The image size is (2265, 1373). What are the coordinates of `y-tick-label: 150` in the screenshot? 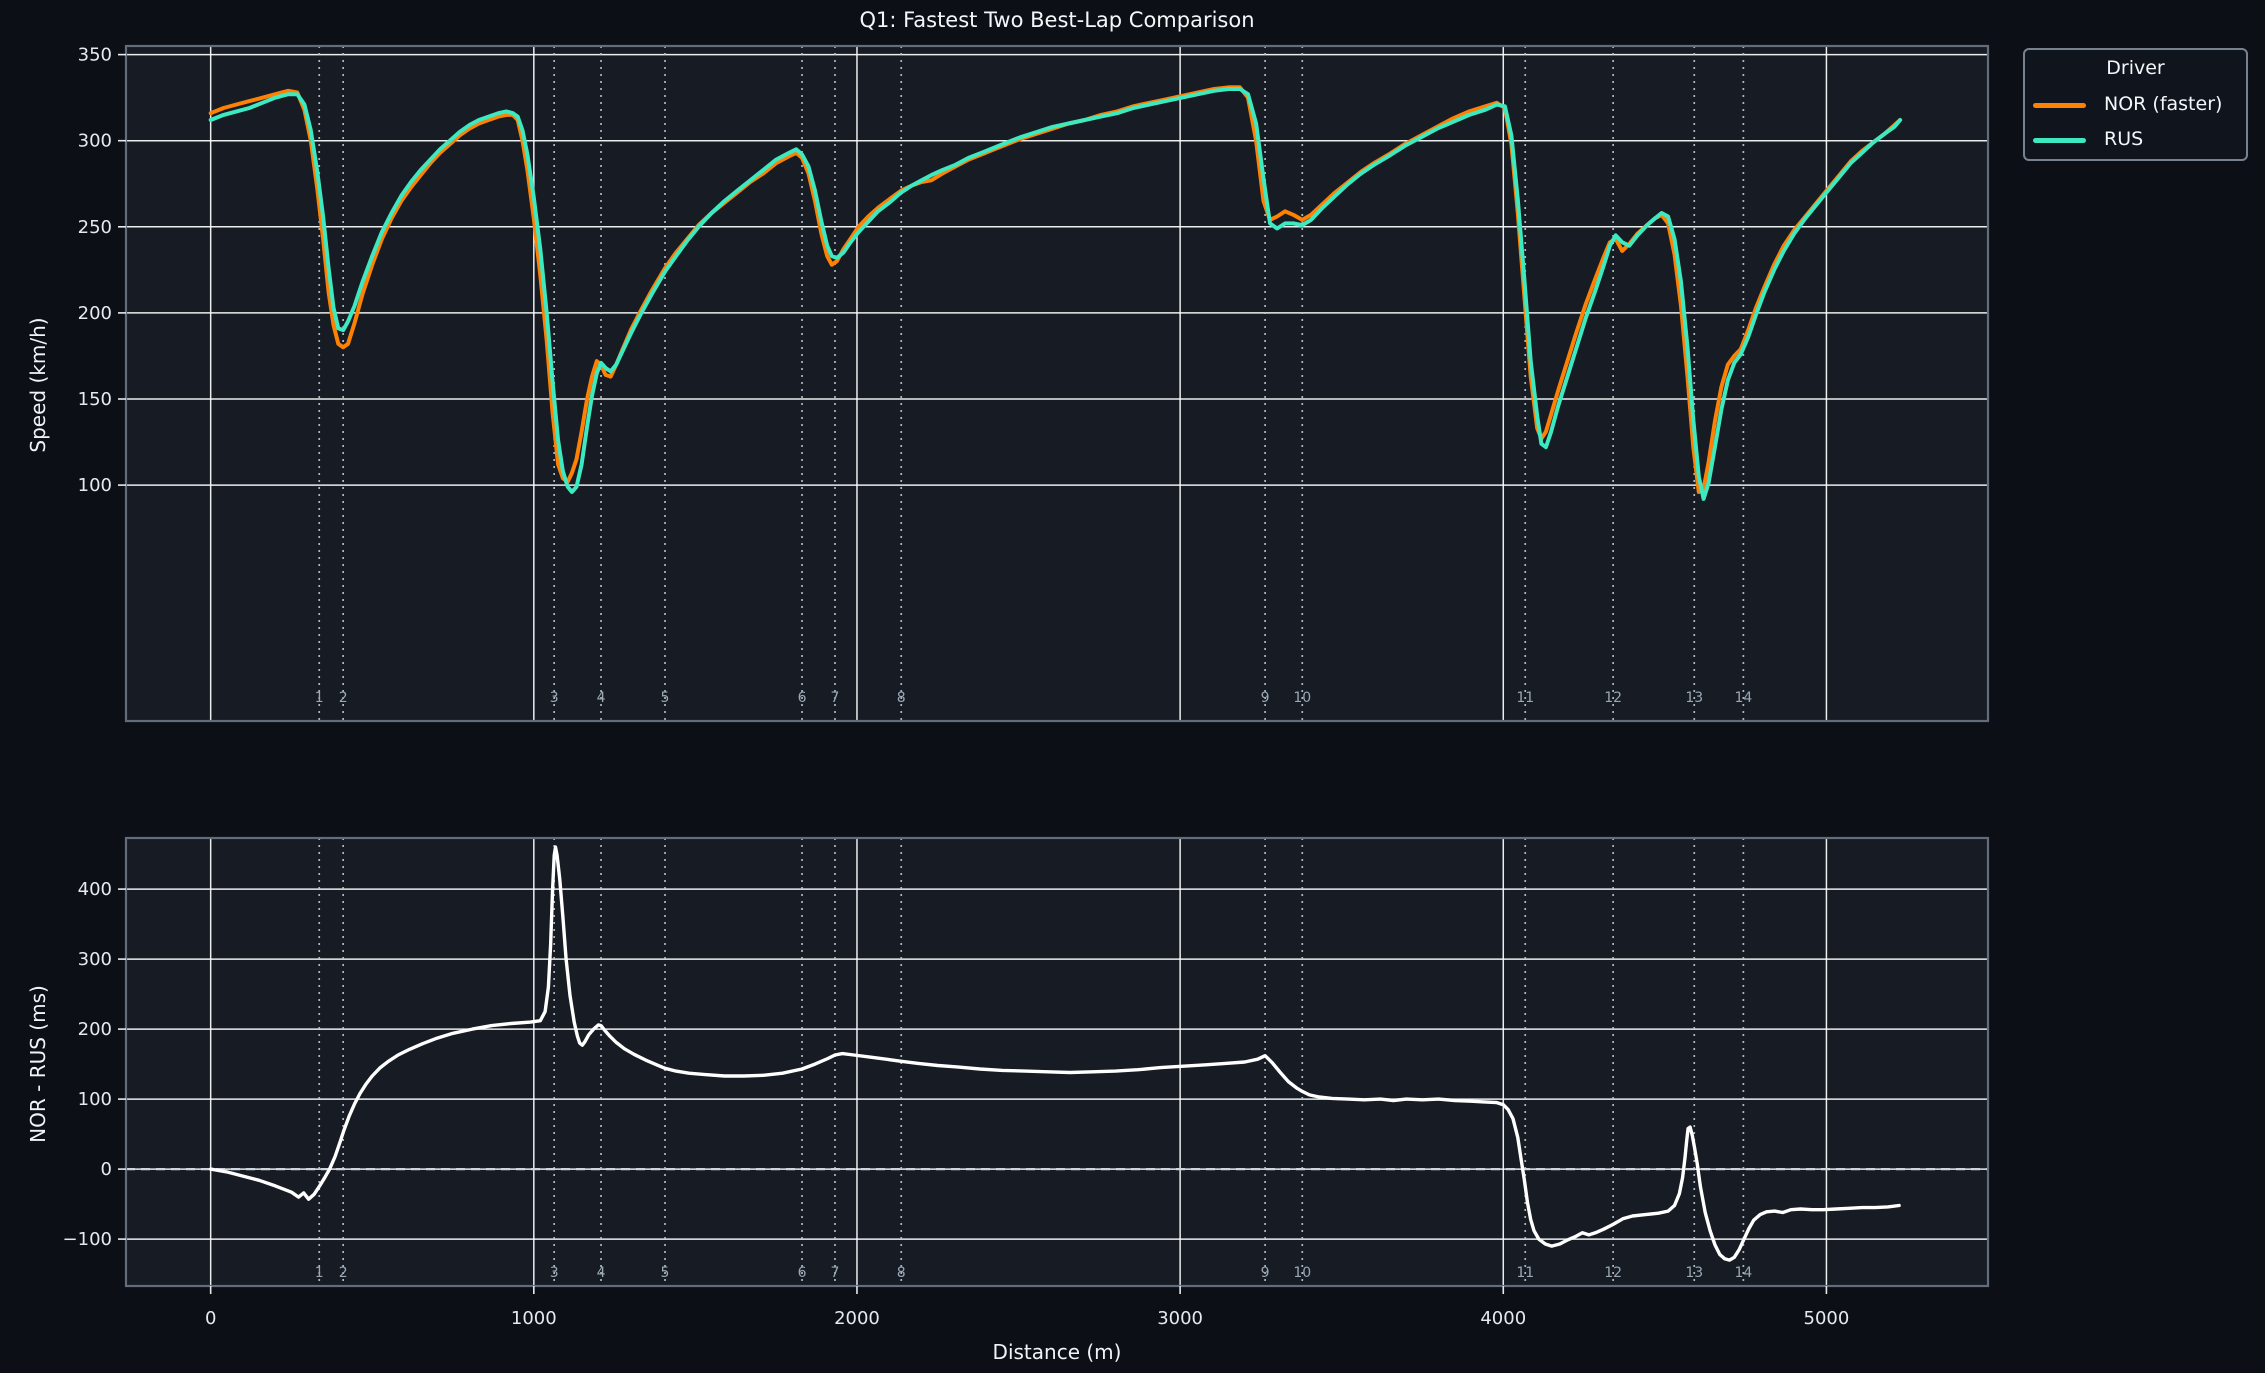 It's located at (95, 399).